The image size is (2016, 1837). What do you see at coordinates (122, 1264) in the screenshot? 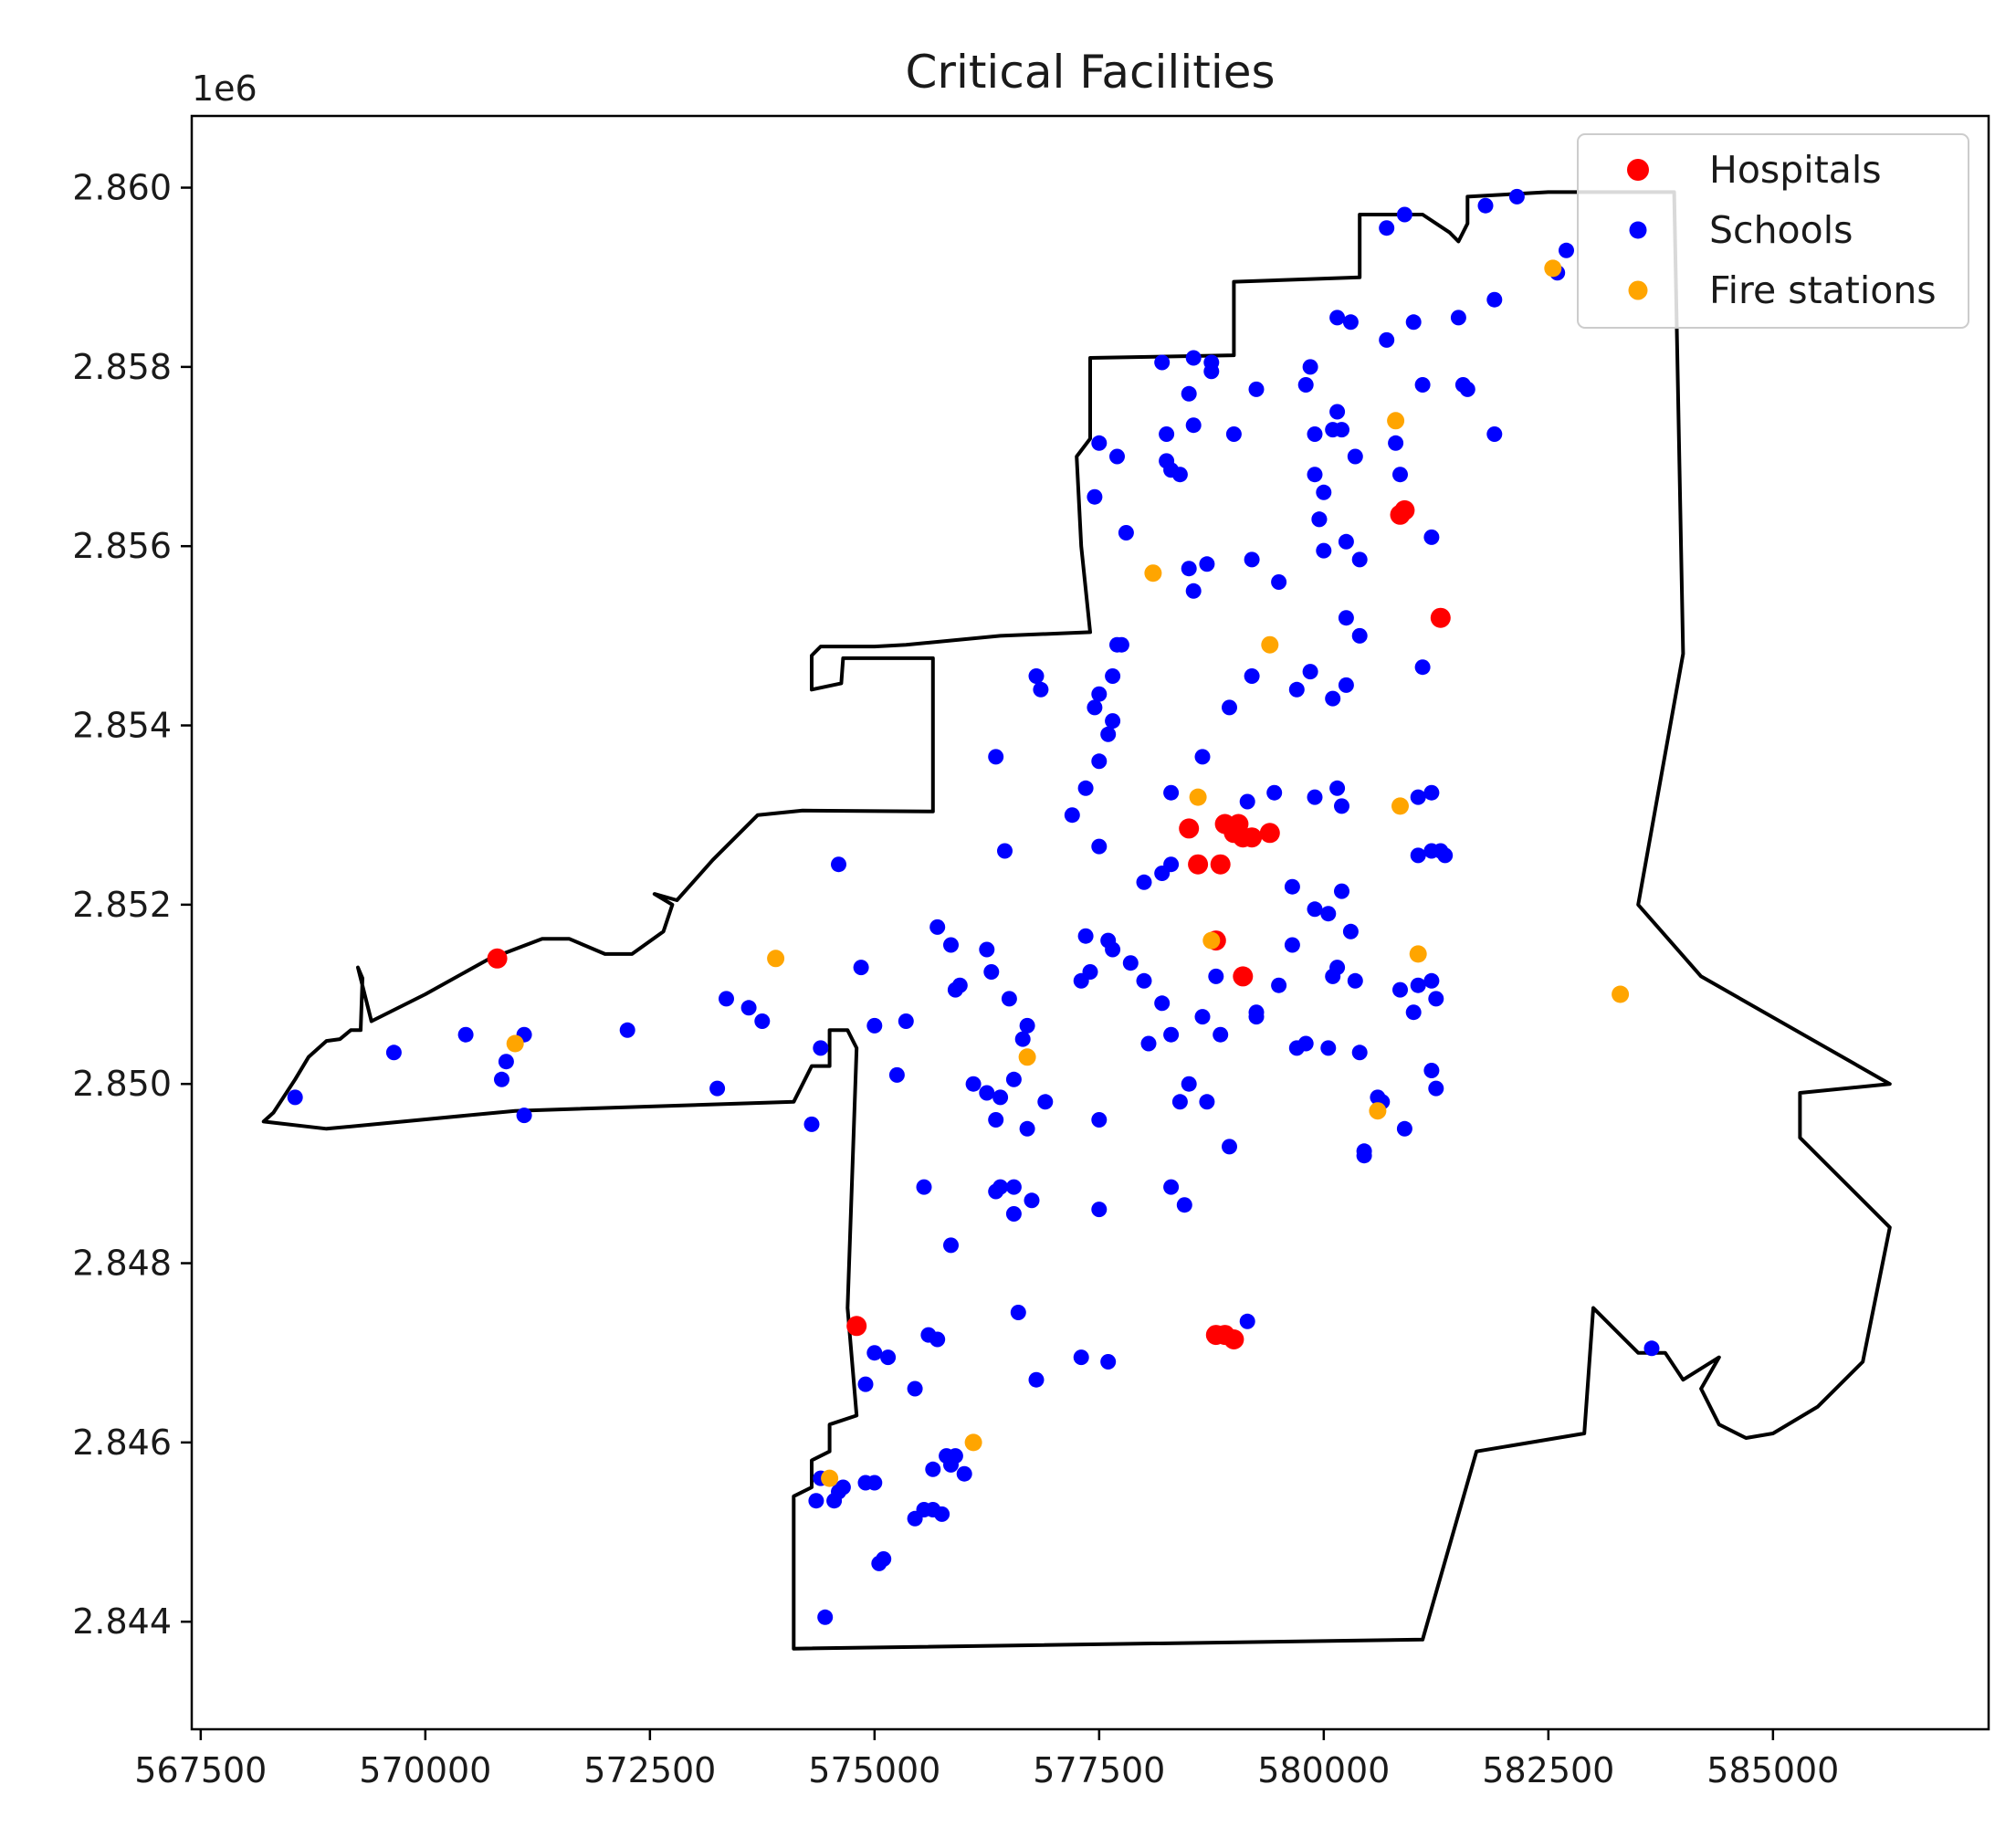
I see `y-tick-label: 2.848` at bounding box center [122, 1264].